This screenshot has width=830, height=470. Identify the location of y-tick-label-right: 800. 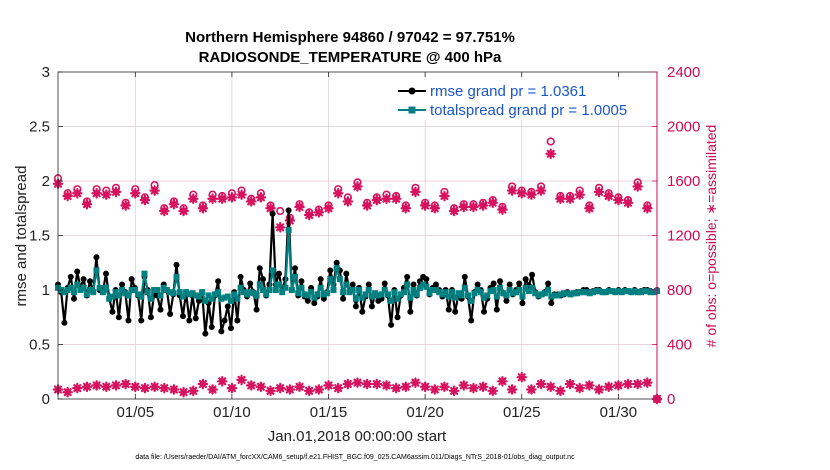
(679, 290).